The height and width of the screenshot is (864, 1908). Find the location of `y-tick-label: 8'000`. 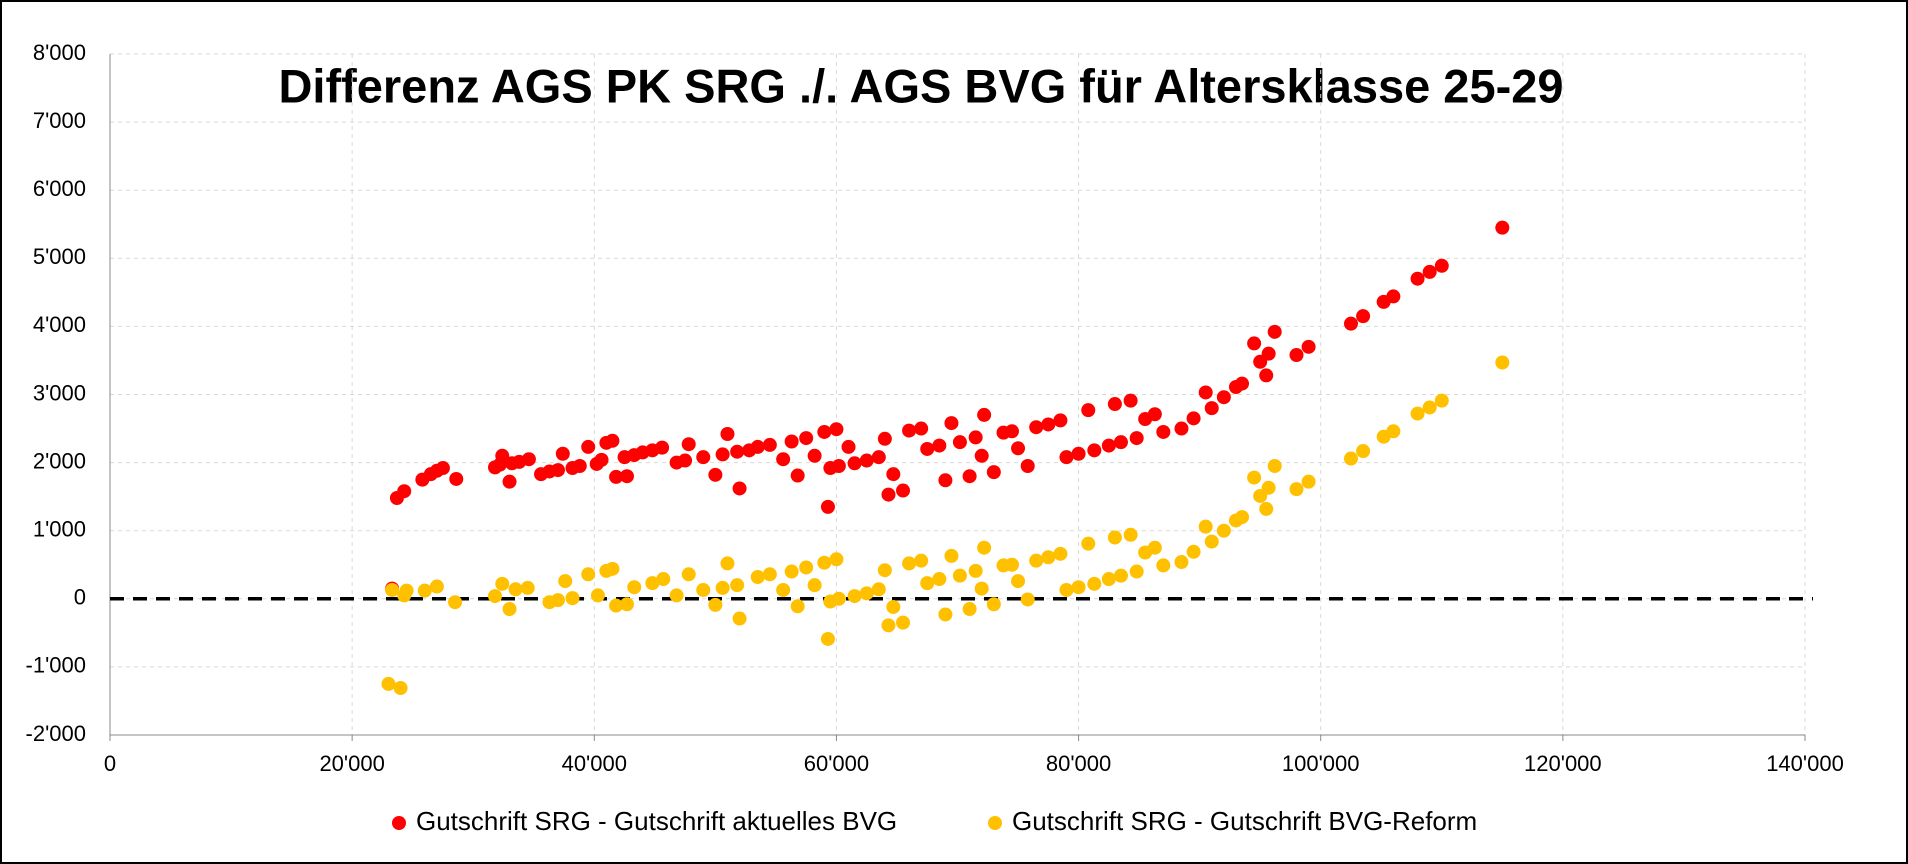

y-tick-label: 8'000 is located at coordinates (59, 52).